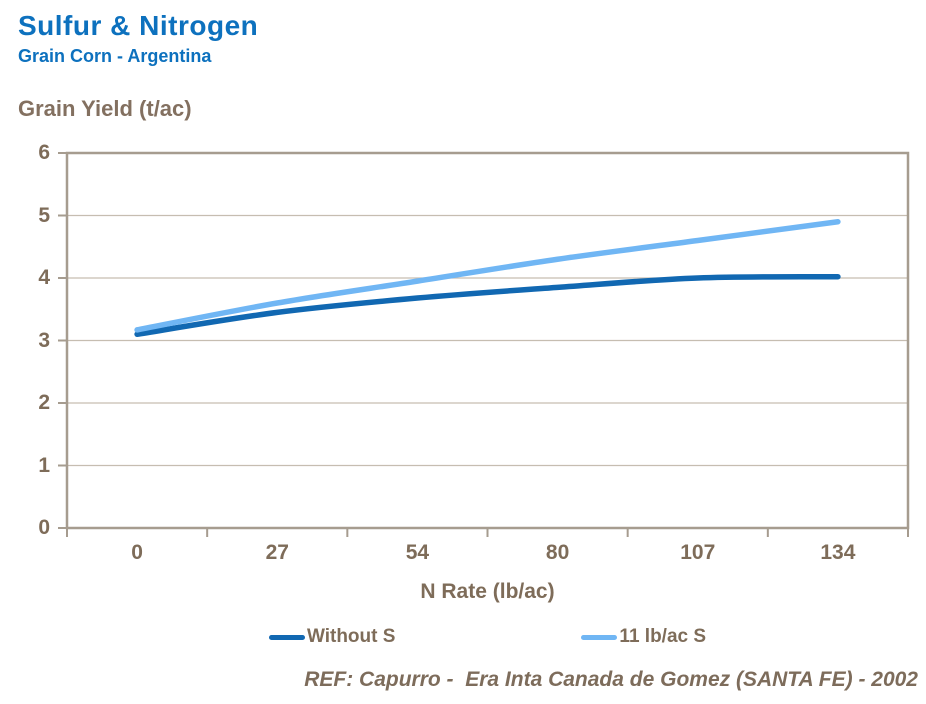  Describe the element at coordinates (44, 277) in the screenshot. I see `y-tick-label-4: 4` at that location.